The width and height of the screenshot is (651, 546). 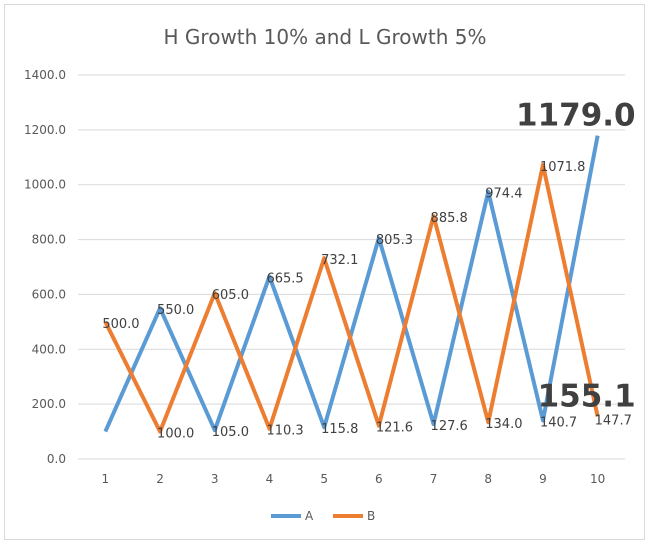 I want to click on data-label: 974.4, so click(x=503, y=194).